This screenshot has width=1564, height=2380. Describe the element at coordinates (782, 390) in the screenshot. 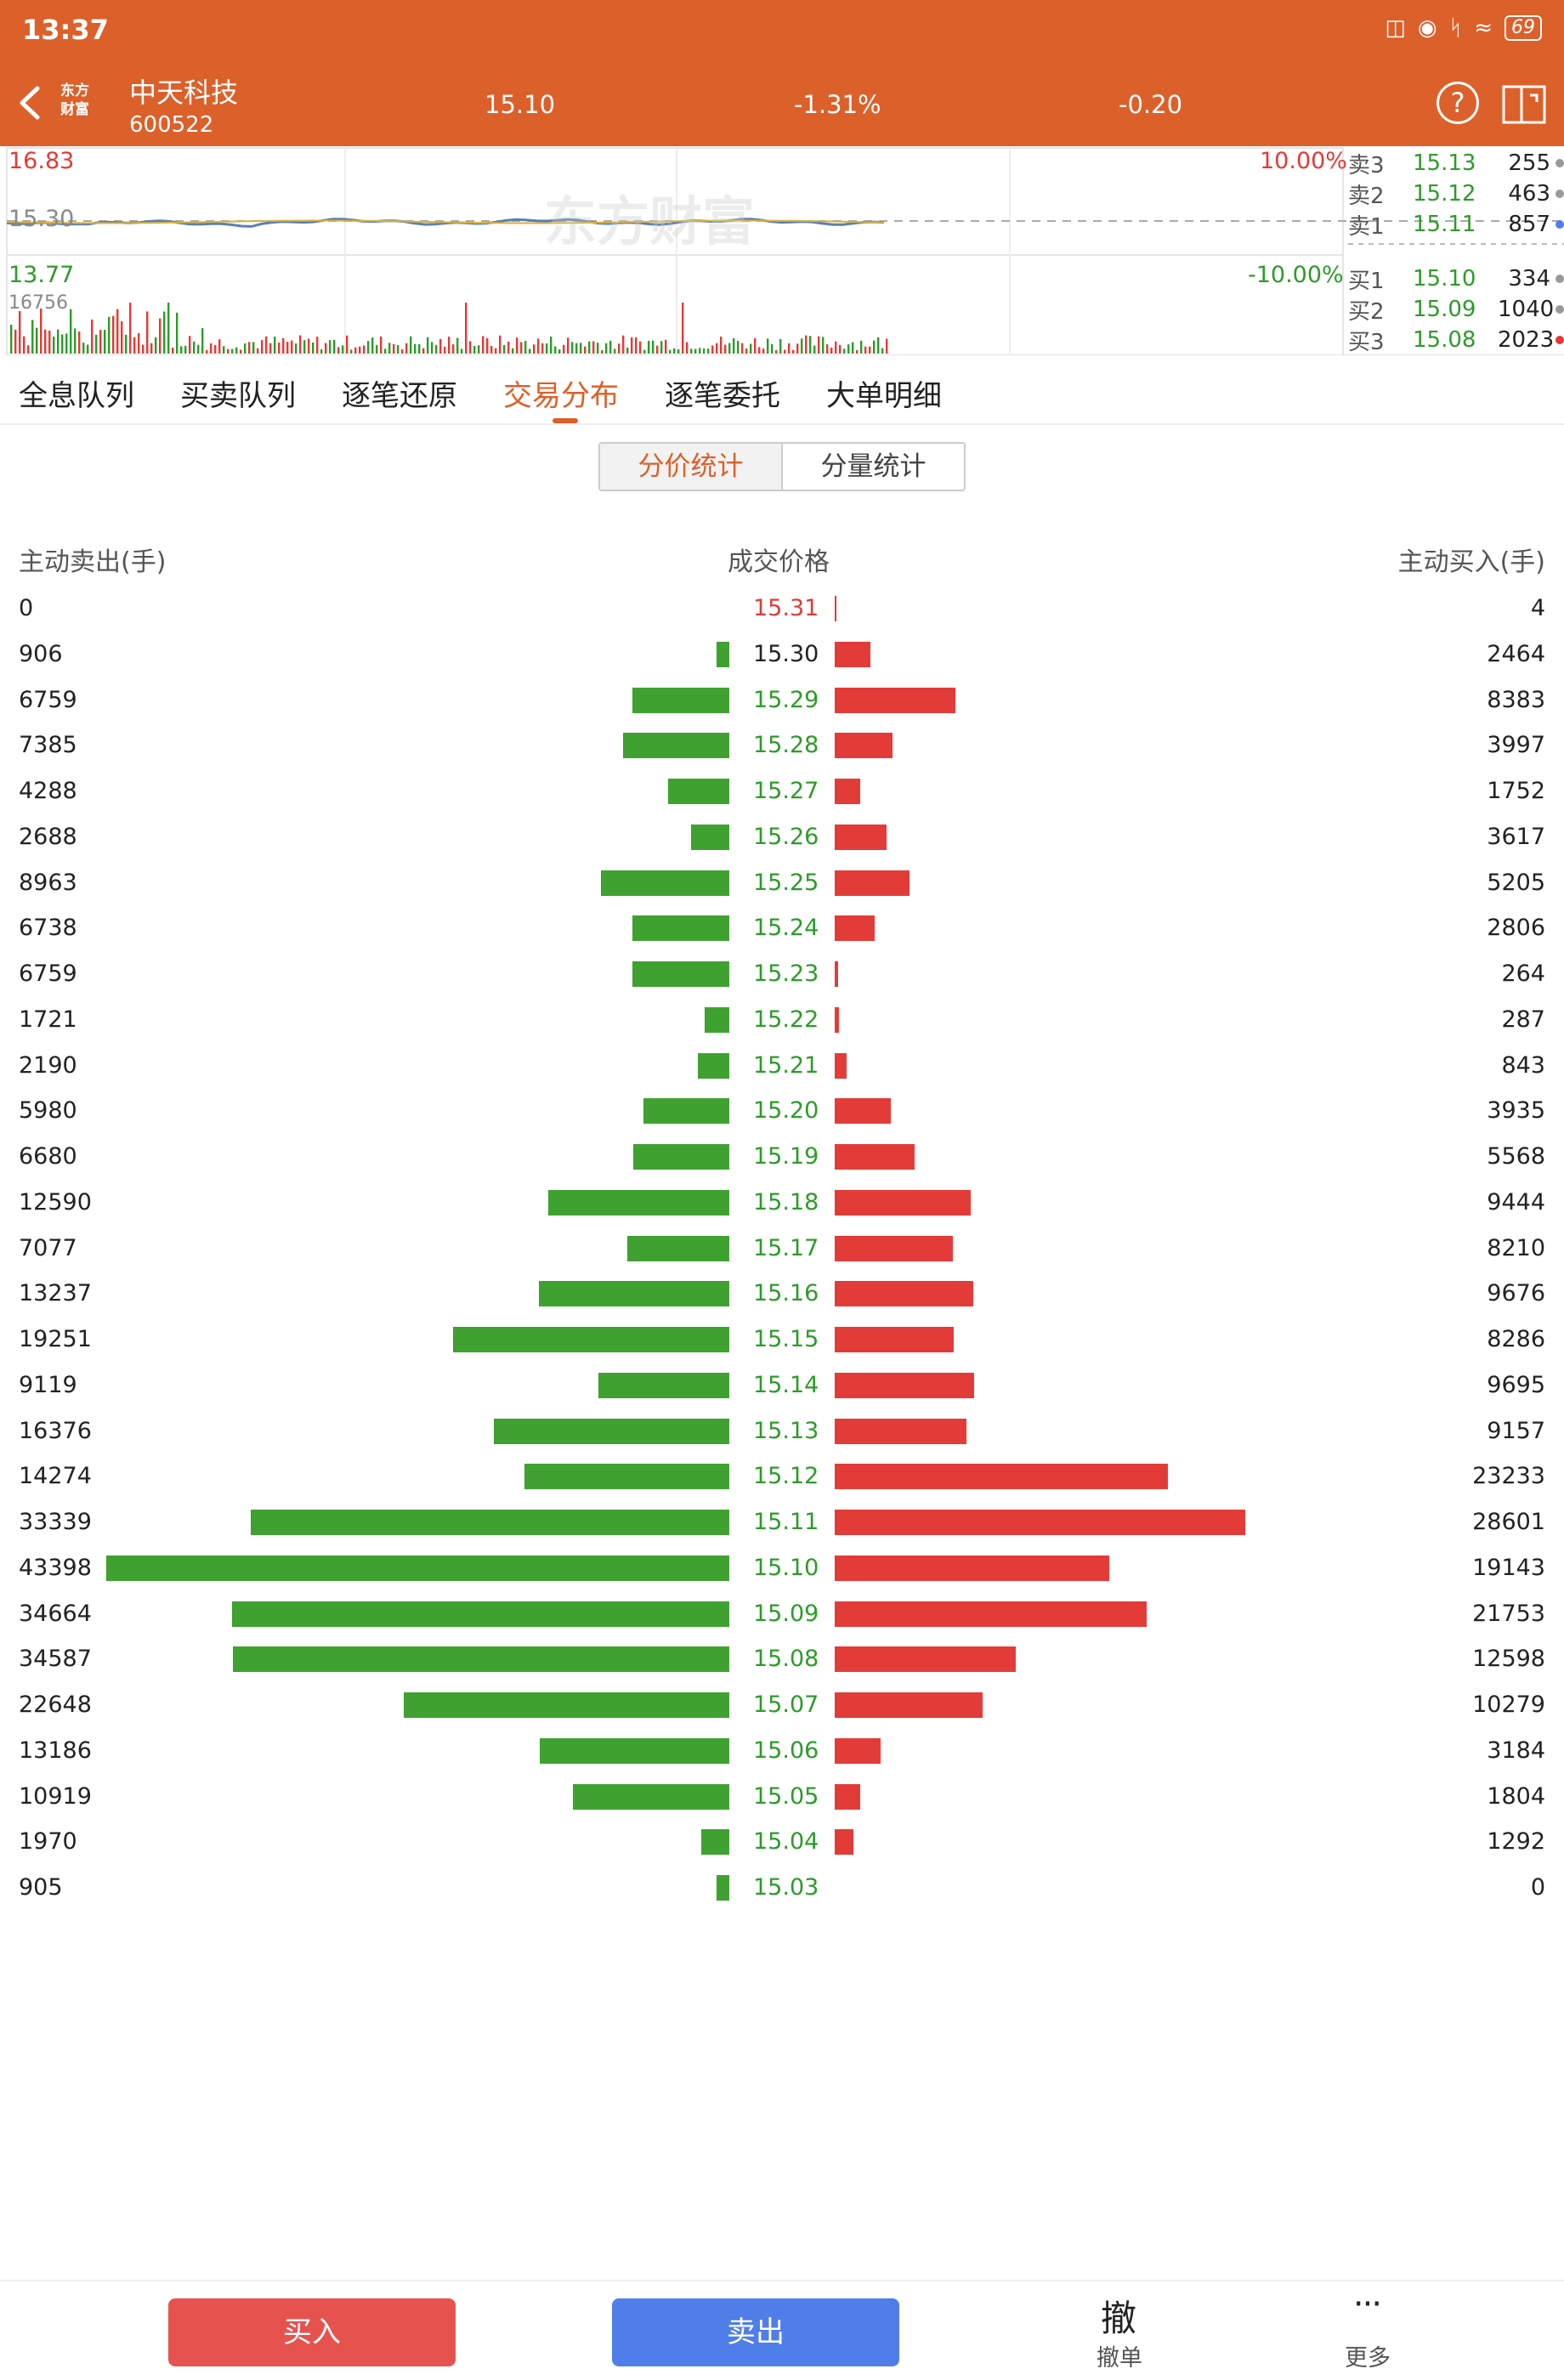

I see `tab-bar: 全息队列 买卖队列 逐笔还原 交易分布 逐笔委托 大单明细` at that location.